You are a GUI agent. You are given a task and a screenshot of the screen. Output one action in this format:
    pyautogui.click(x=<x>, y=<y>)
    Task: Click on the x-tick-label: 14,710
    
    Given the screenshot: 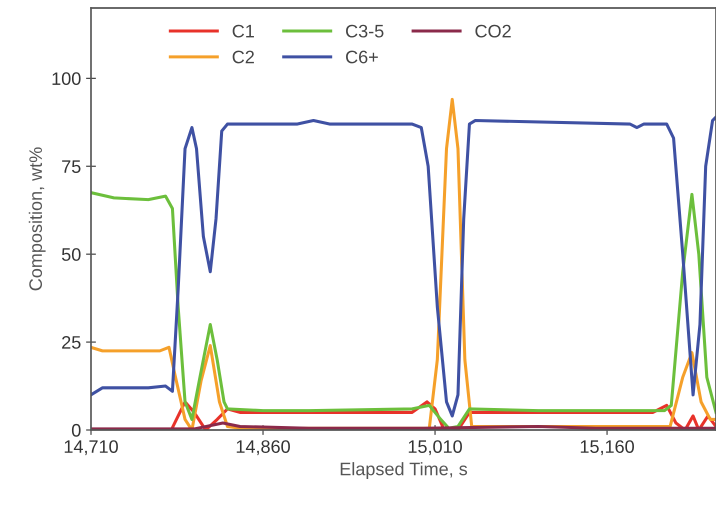 What is the action you would take?
    pyautogui.click(x=91, y=448)
    